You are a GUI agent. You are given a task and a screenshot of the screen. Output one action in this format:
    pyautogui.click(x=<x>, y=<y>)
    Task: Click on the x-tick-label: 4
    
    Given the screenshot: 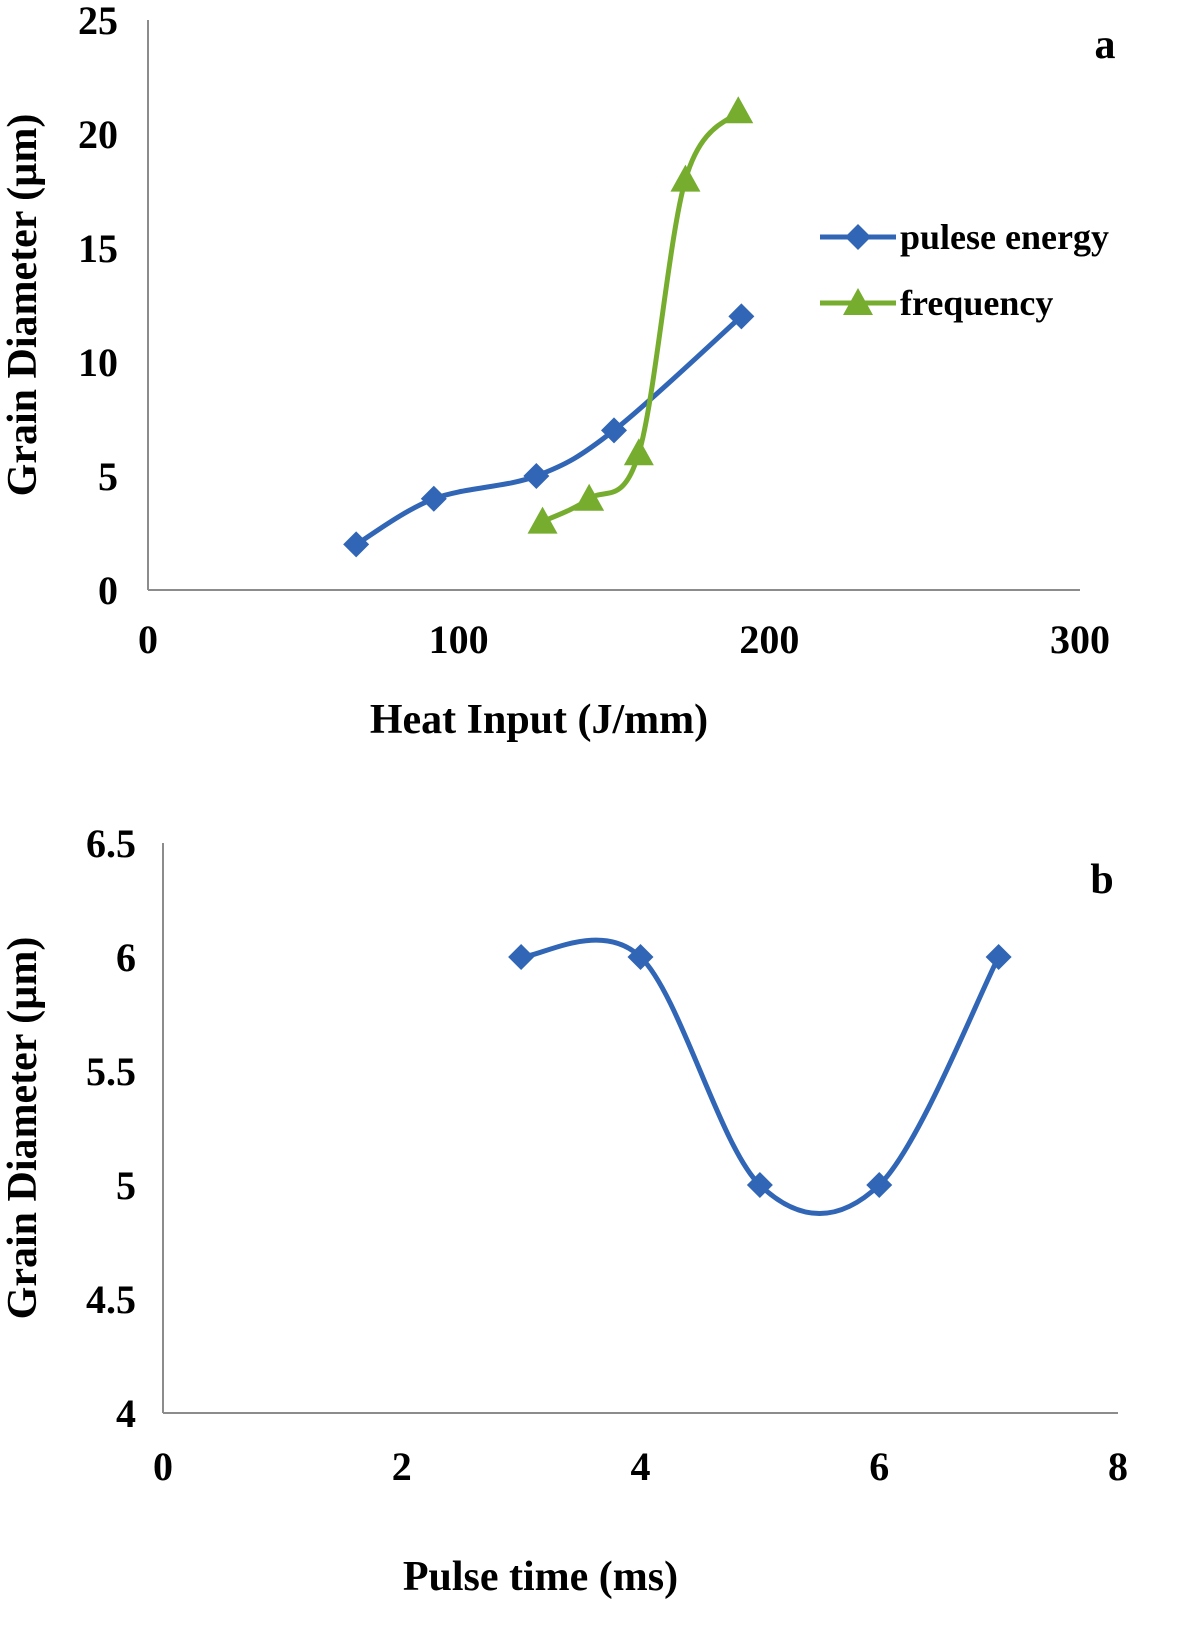 What is the action you would take?
    pyautogui.click(x=641, y=1466)
    